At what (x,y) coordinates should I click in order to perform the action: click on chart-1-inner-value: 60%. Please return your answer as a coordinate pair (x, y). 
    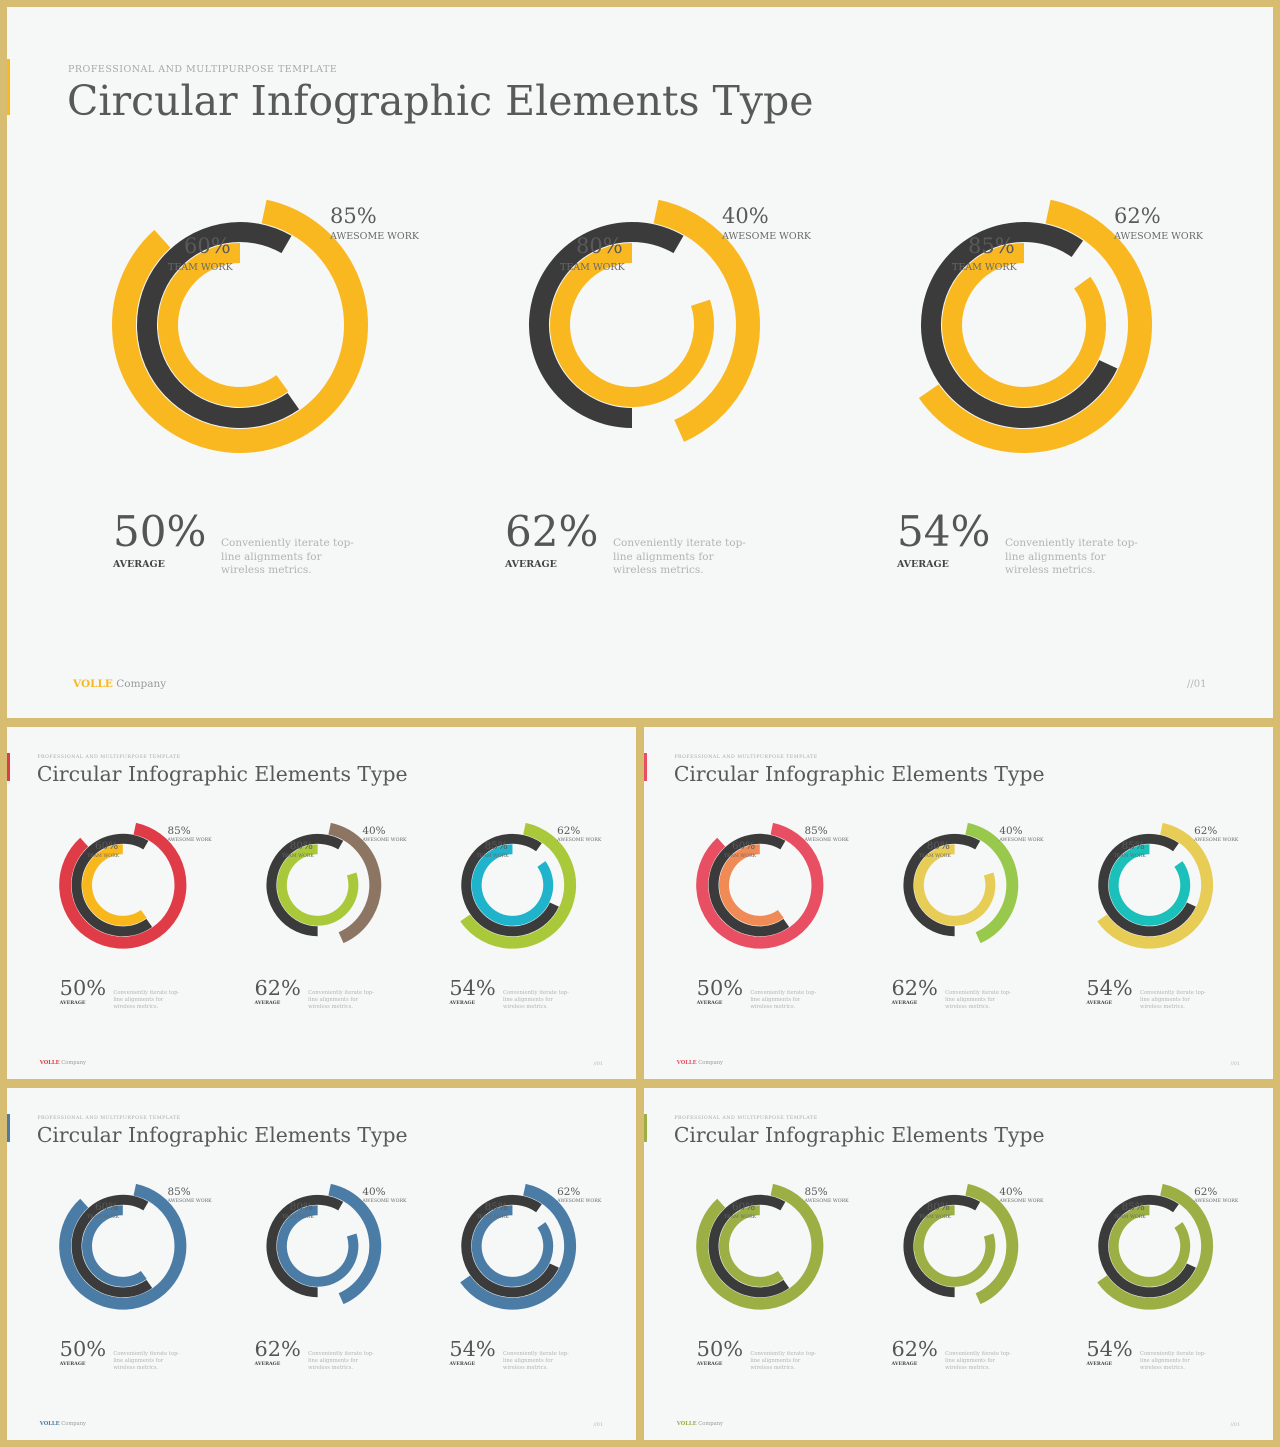
    Looking at the image, I should click on (106, 845).